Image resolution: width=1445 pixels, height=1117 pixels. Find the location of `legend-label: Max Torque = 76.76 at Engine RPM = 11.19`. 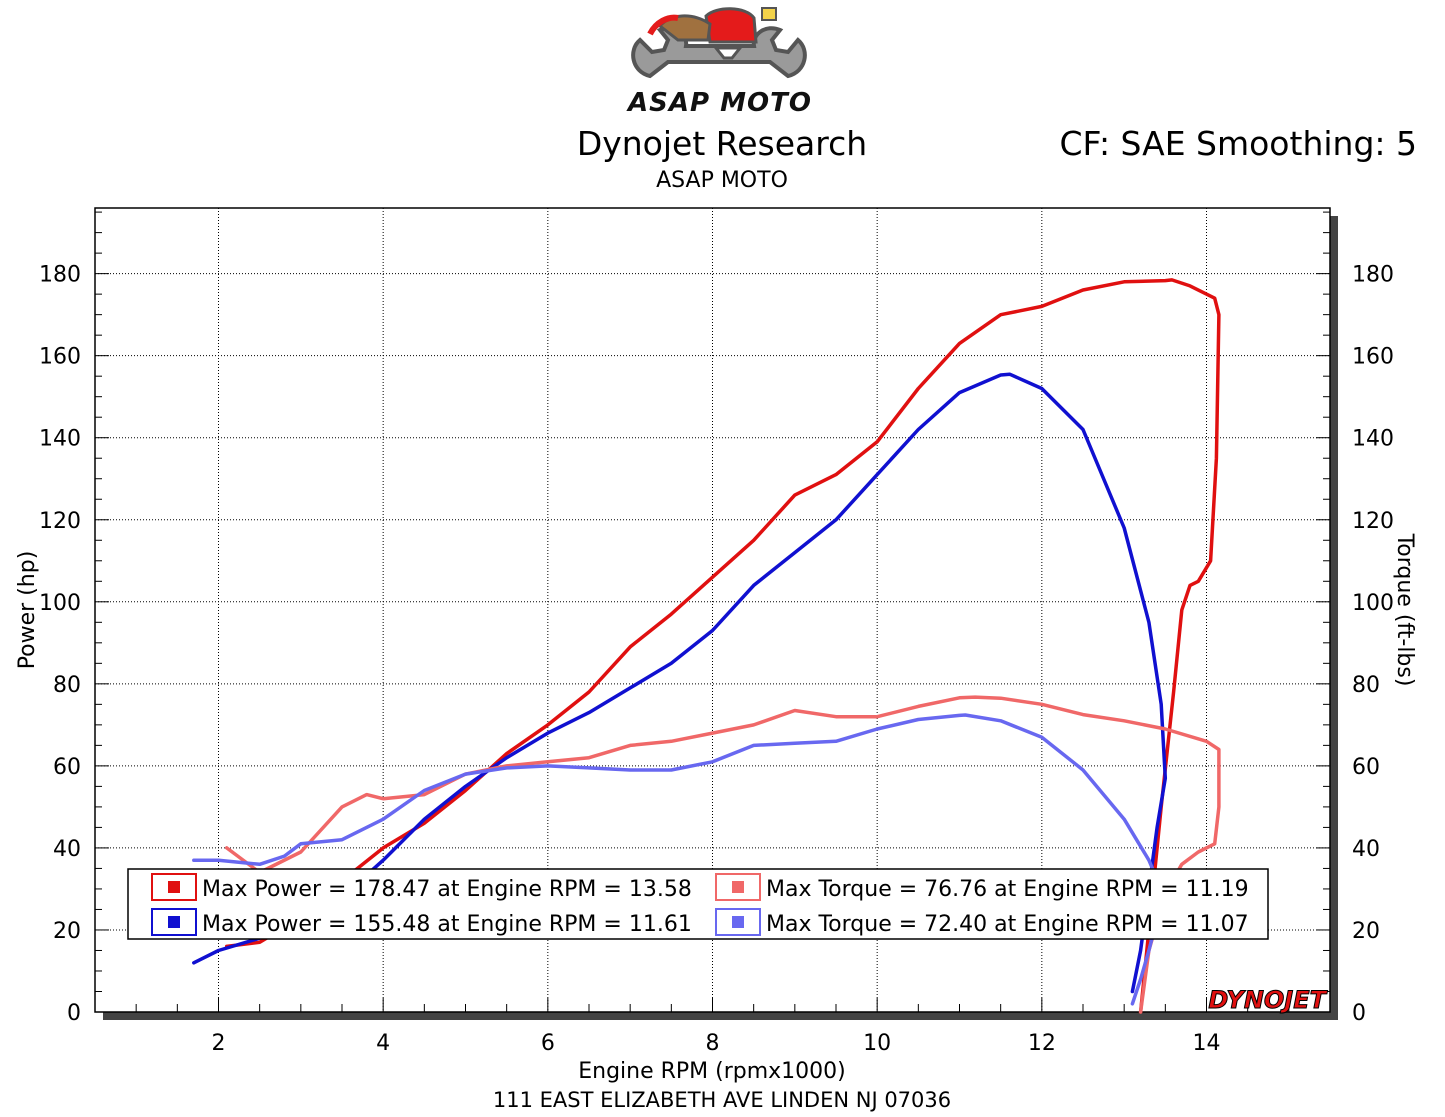

legend-label: Max Torque = 76.76 at Engine RPM = 11.19 is located at coordinates (1007, 889).